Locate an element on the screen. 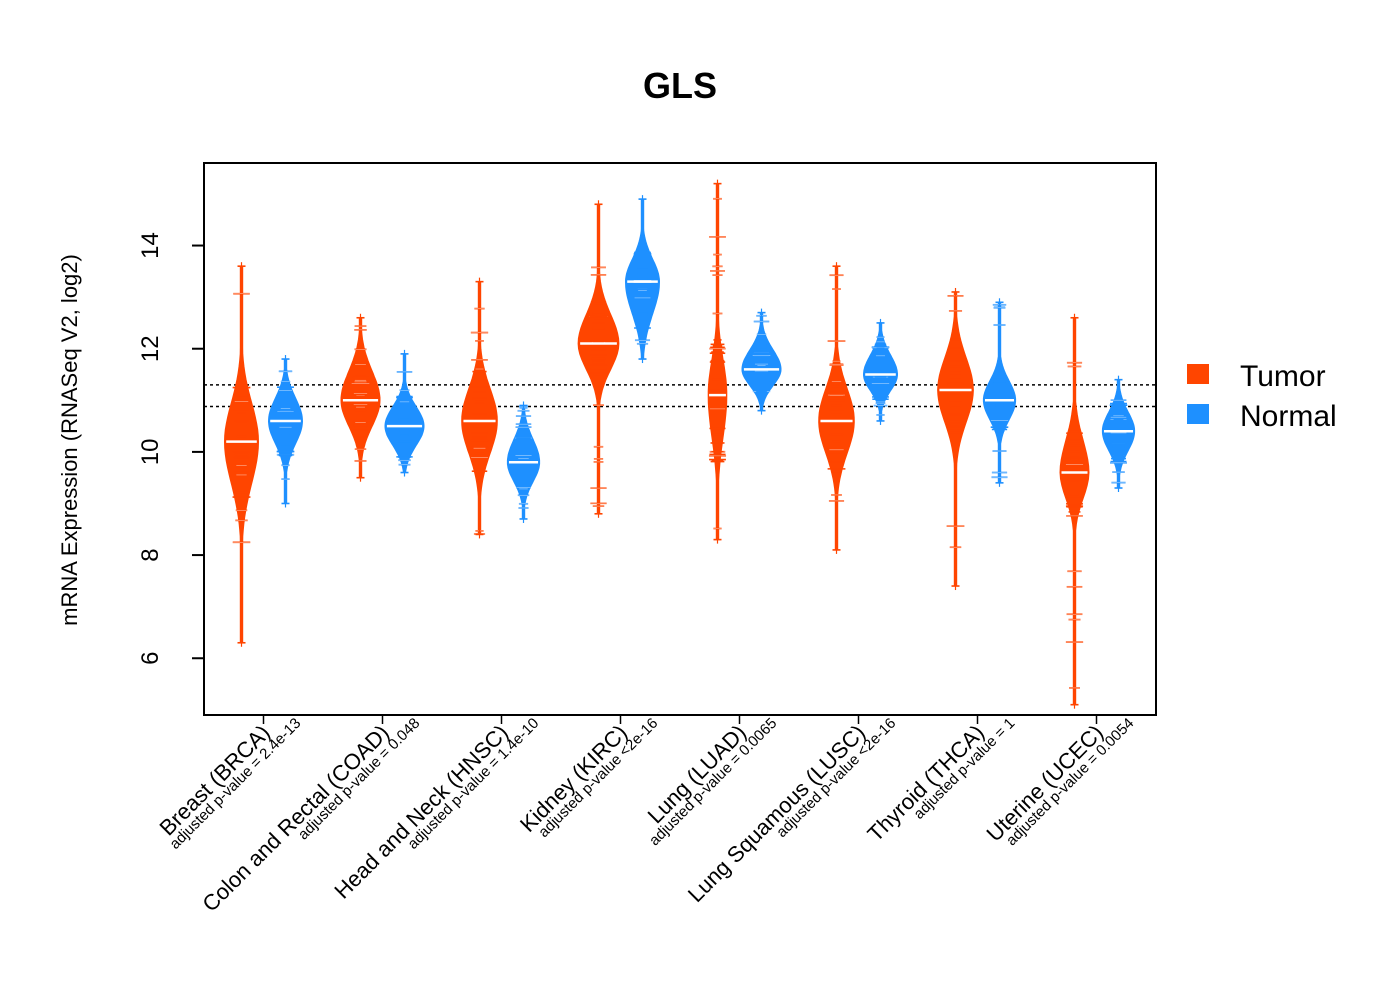 This screenshot has width=1400, height=1000. y-tick-label: 14 is located at coordinates (150, 245).